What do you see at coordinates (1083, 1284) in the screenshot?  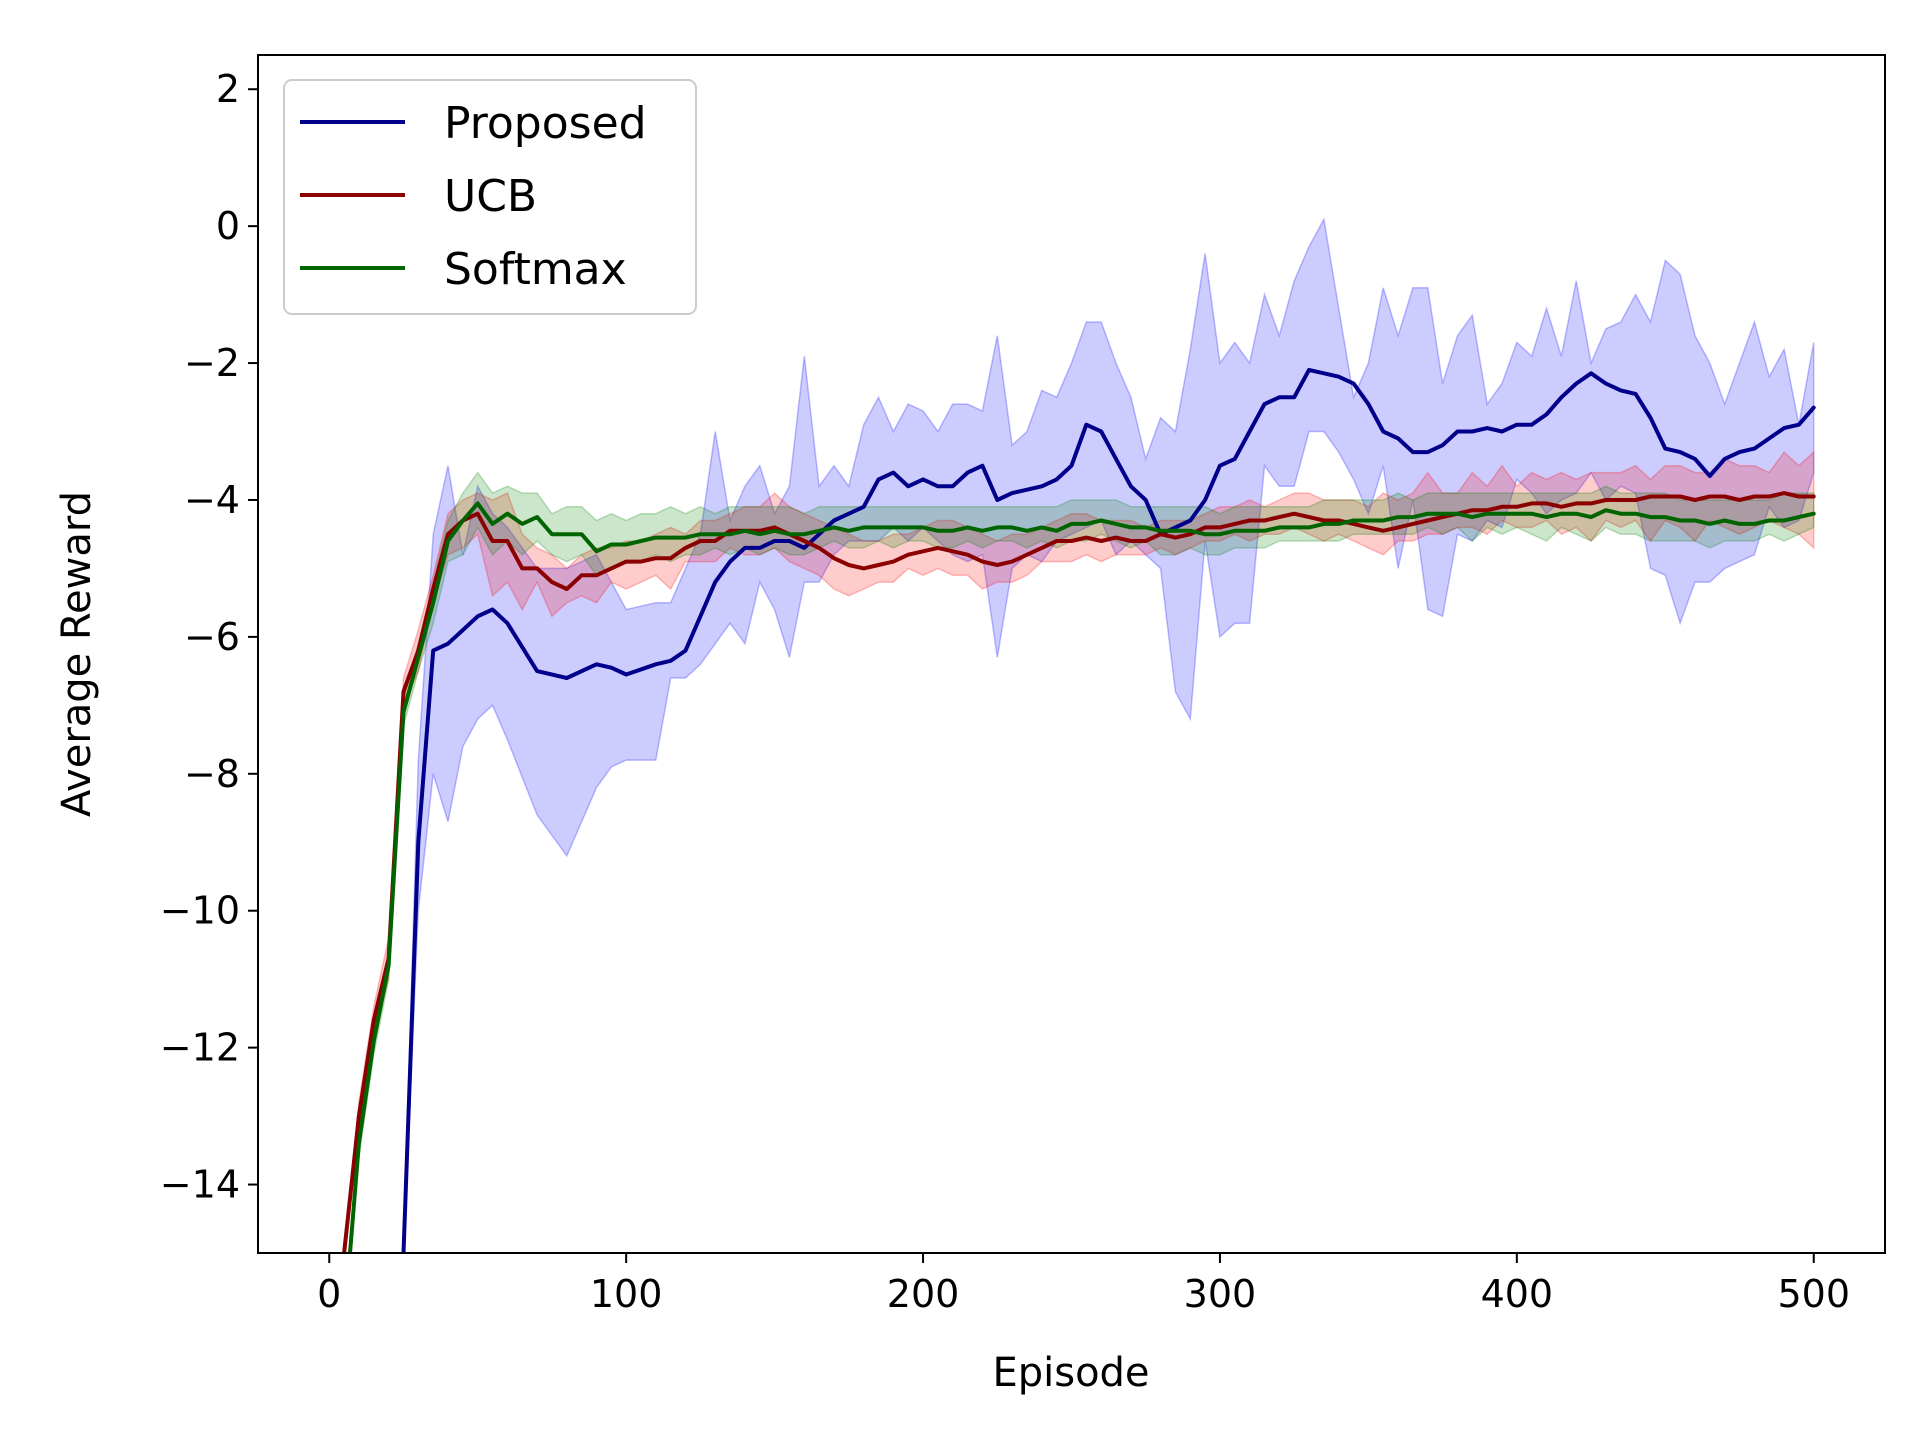 I see `x-axis-ticks: 0 100 200 300 400 500` at bounding box center [1083, 1284].